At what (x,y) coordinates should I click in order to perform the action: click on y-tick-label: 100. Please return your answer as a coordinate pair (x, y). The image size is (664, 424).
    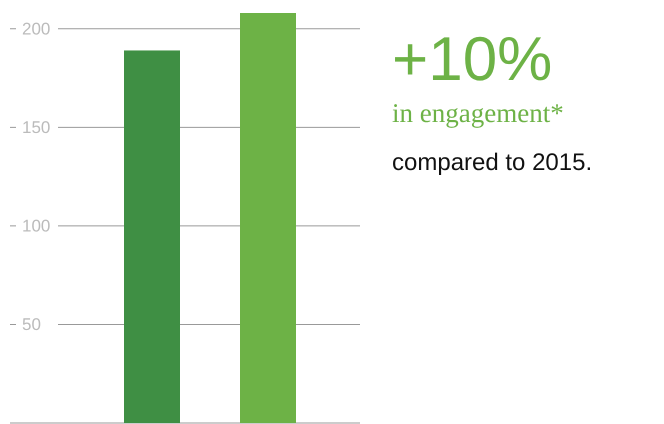
    Looking at the image, I should click on (36, 226).